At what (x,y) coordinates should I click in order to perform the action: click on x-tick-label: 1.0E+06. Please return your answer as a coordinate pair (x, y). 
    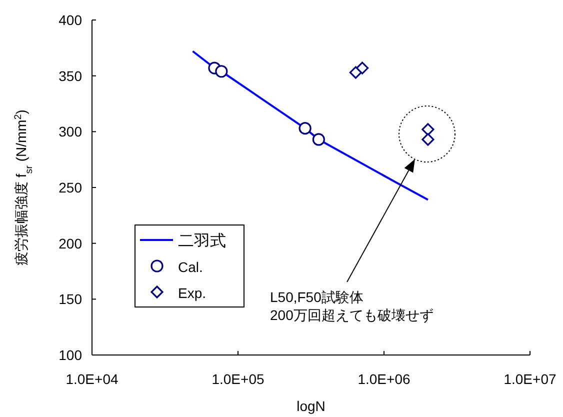
    Looking at the image, I should click on (384, 379).